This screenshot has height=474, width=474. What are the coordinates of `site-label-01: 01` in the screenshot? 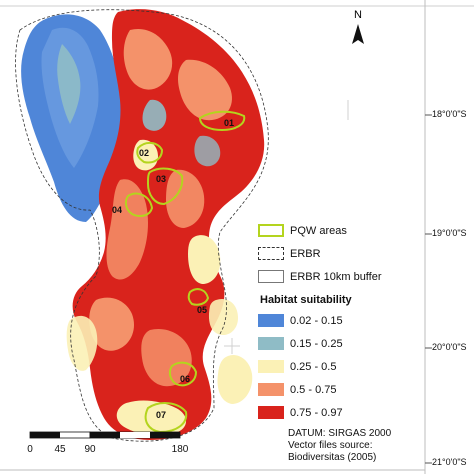 It's located at (229, 123).